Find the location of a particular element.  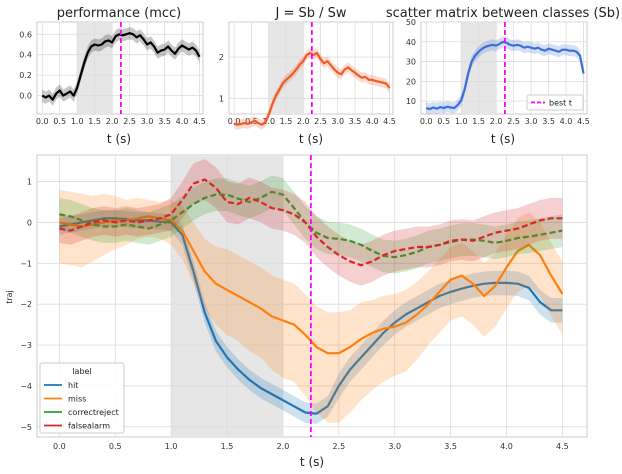

legend-label-miss: miss is located at coordinates (77, 399).